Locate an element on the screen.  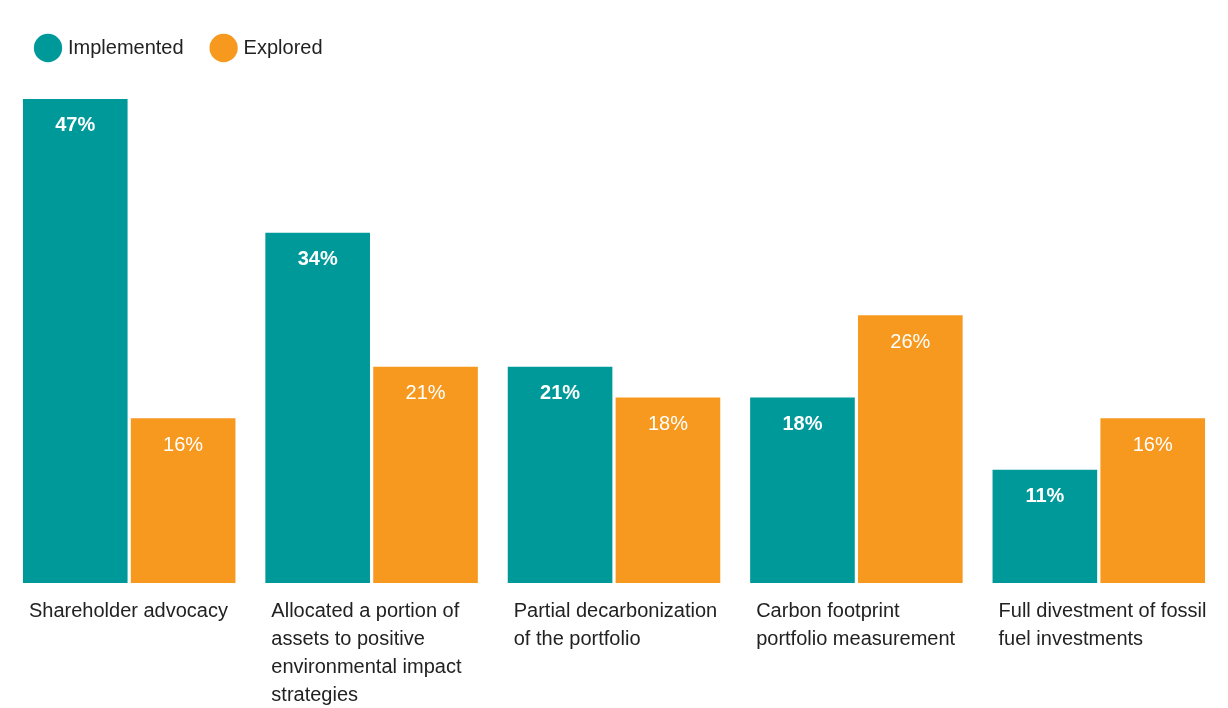
x-tick-label: Partial decarbonization of the portfolio is located at coordinates (615, 623).